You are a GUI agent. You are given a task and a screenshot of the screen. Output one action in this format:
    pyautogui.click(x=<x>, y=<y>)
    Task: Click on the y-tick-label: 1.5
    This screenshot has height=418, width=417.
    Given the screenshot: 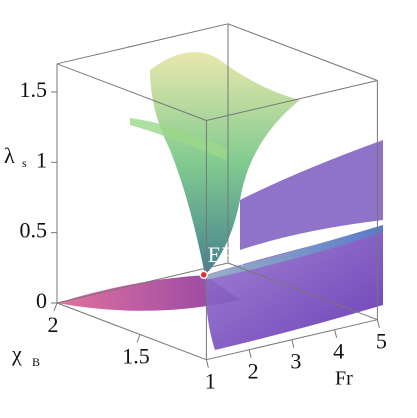 What is the action you would take?
    pyautogui.click(x=136, y=356)
    